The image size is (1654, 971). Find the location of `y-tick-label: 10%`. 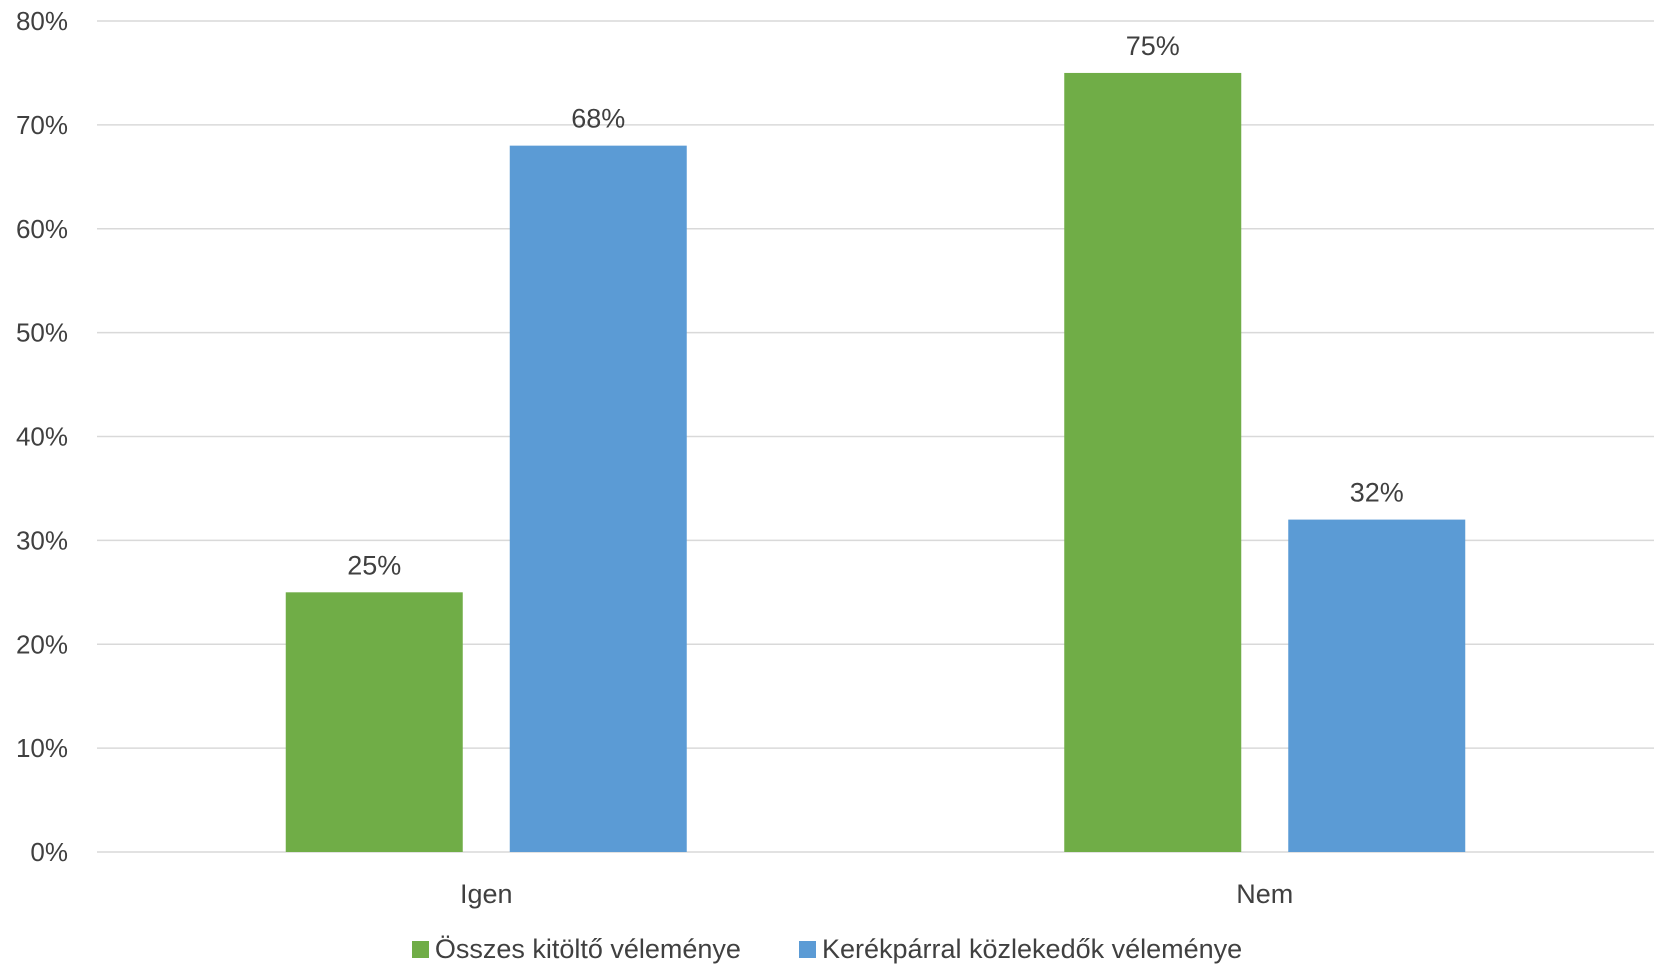

y-tick-label: 10% is located at coordinates (42, 748).